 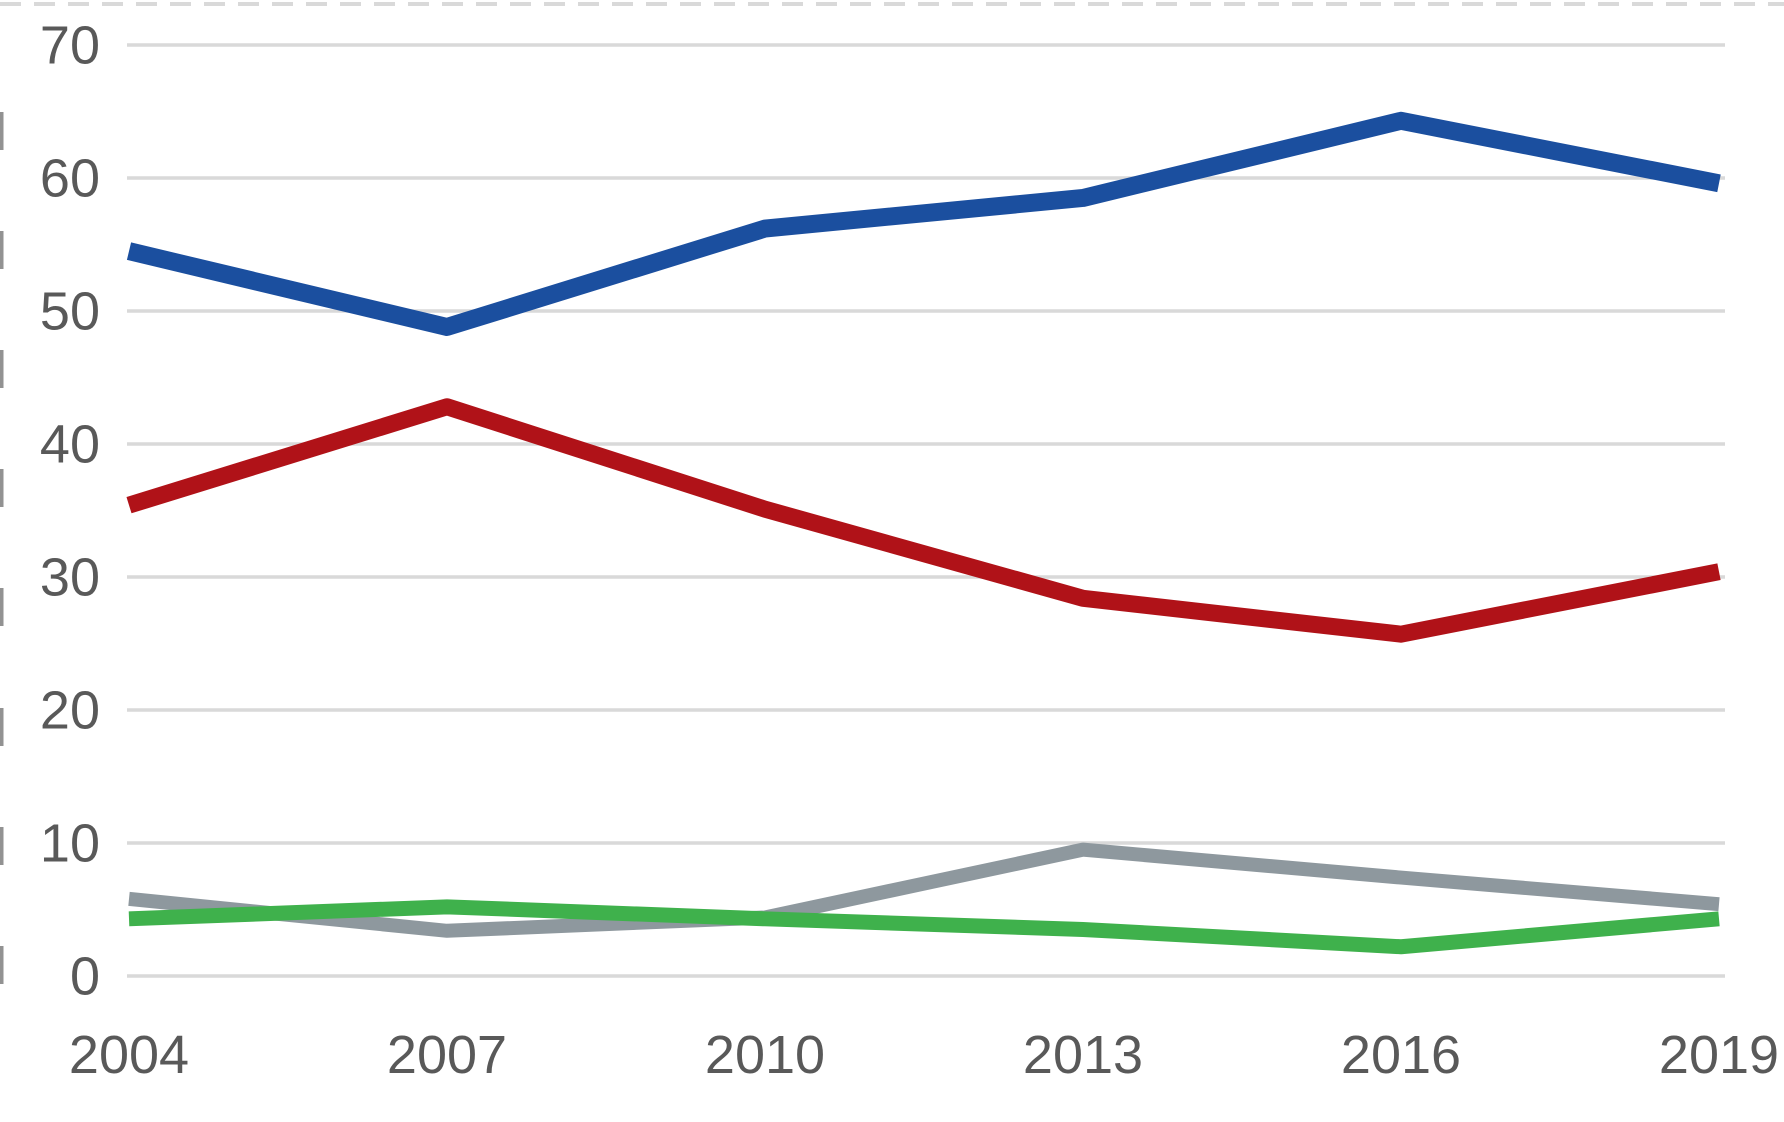 I want to click on y-axis-label-50: 50, so click(x=70, y=311).